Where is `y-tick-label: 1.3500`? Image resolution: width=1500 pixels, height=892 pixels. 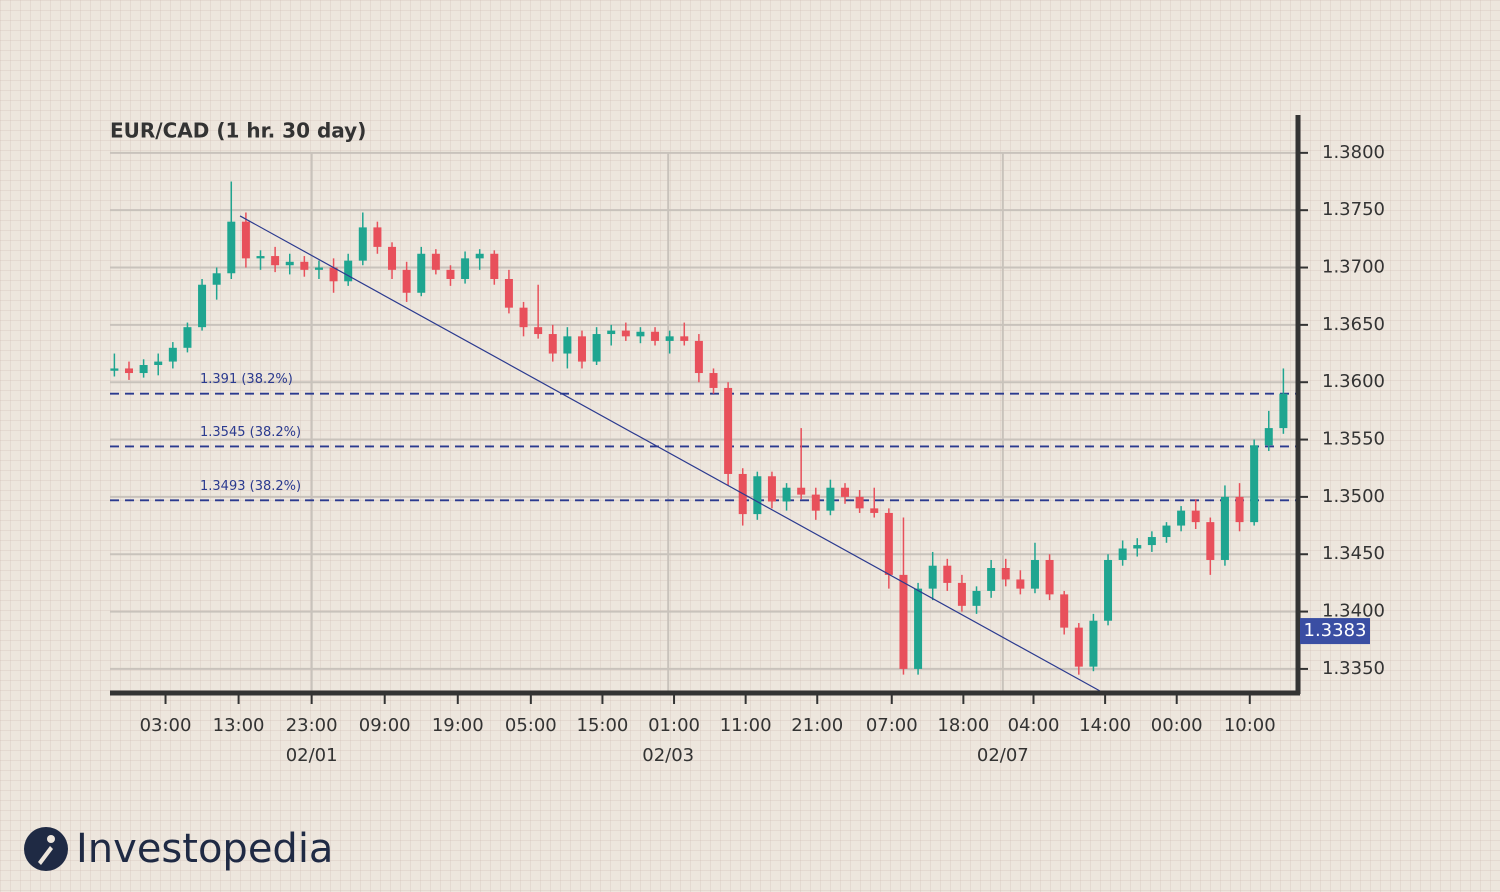 y-tick-label: 1.3500 is located at coordinates (1353, 496).